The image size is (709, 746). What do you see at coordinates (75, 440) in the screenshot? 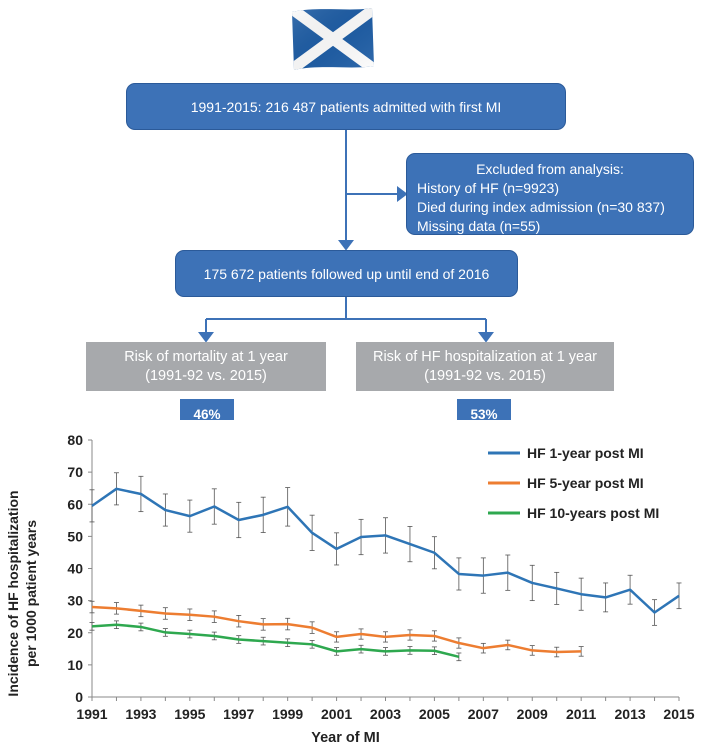
I see `y-tick-label: 80` at bounding box center [75, 440].